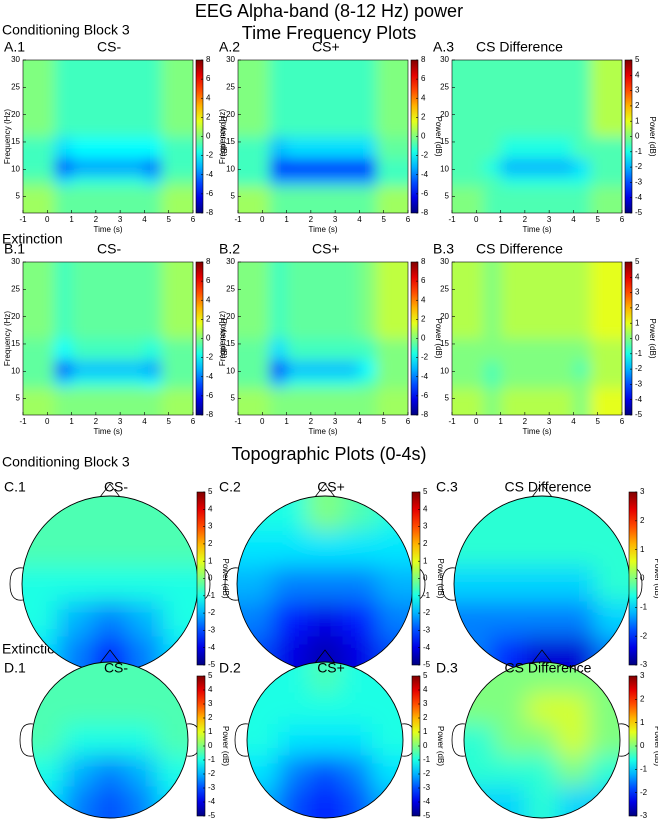  What do you see at coordinates (66, 30) in the screenshot?
I see `row-label: Conditioning Block 3` at bounding box center [66, 30].